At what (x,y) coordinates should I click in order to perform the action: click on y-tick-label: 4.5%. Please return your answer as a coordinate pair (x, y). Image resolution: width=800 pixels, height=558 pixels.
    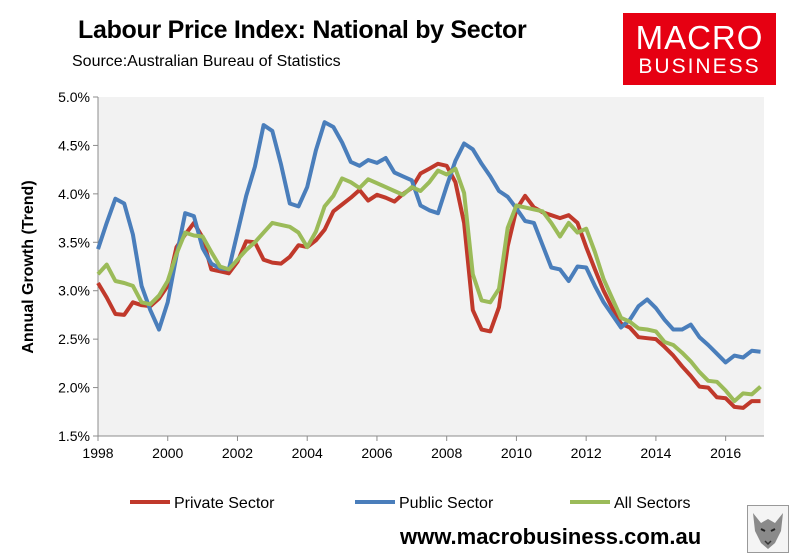
    Looking at the image, I should click on (74, 145).